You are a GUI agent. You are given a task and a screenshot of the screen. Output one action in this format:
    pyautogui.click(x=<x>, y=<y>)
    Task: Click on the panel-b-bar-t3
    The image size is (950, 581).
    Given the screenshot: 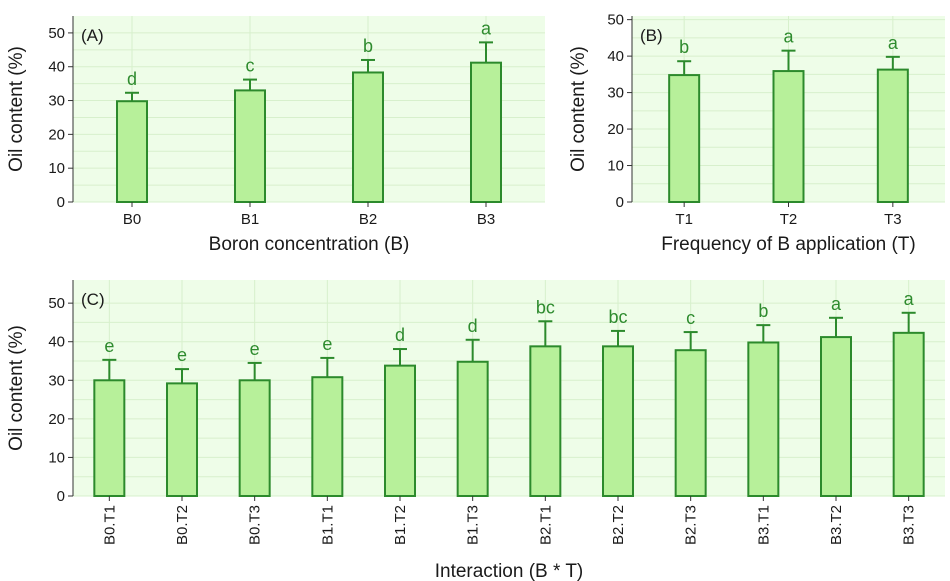 What is the action you would take?
    pyautogui.click(x=892, y=135)
    